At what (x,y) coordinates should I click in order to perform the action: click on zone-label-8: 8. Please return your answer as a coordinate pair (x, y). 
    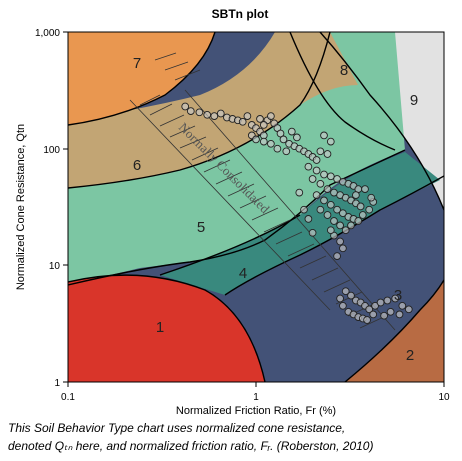
    Looking at the image, I should click on (344, 70).